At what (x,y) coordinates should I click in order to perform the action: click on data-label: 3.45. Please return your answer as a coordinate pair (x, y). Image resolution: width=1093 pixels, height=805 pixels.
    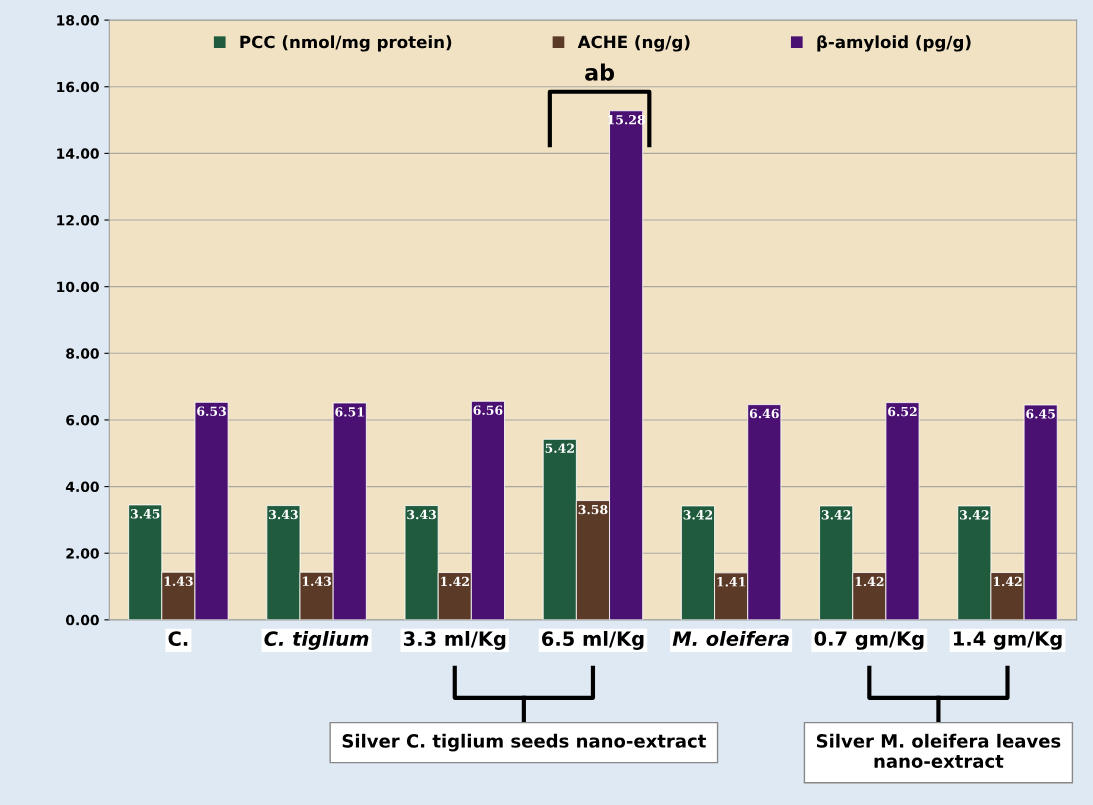
    Looking at the image, I should click on (145, 514).